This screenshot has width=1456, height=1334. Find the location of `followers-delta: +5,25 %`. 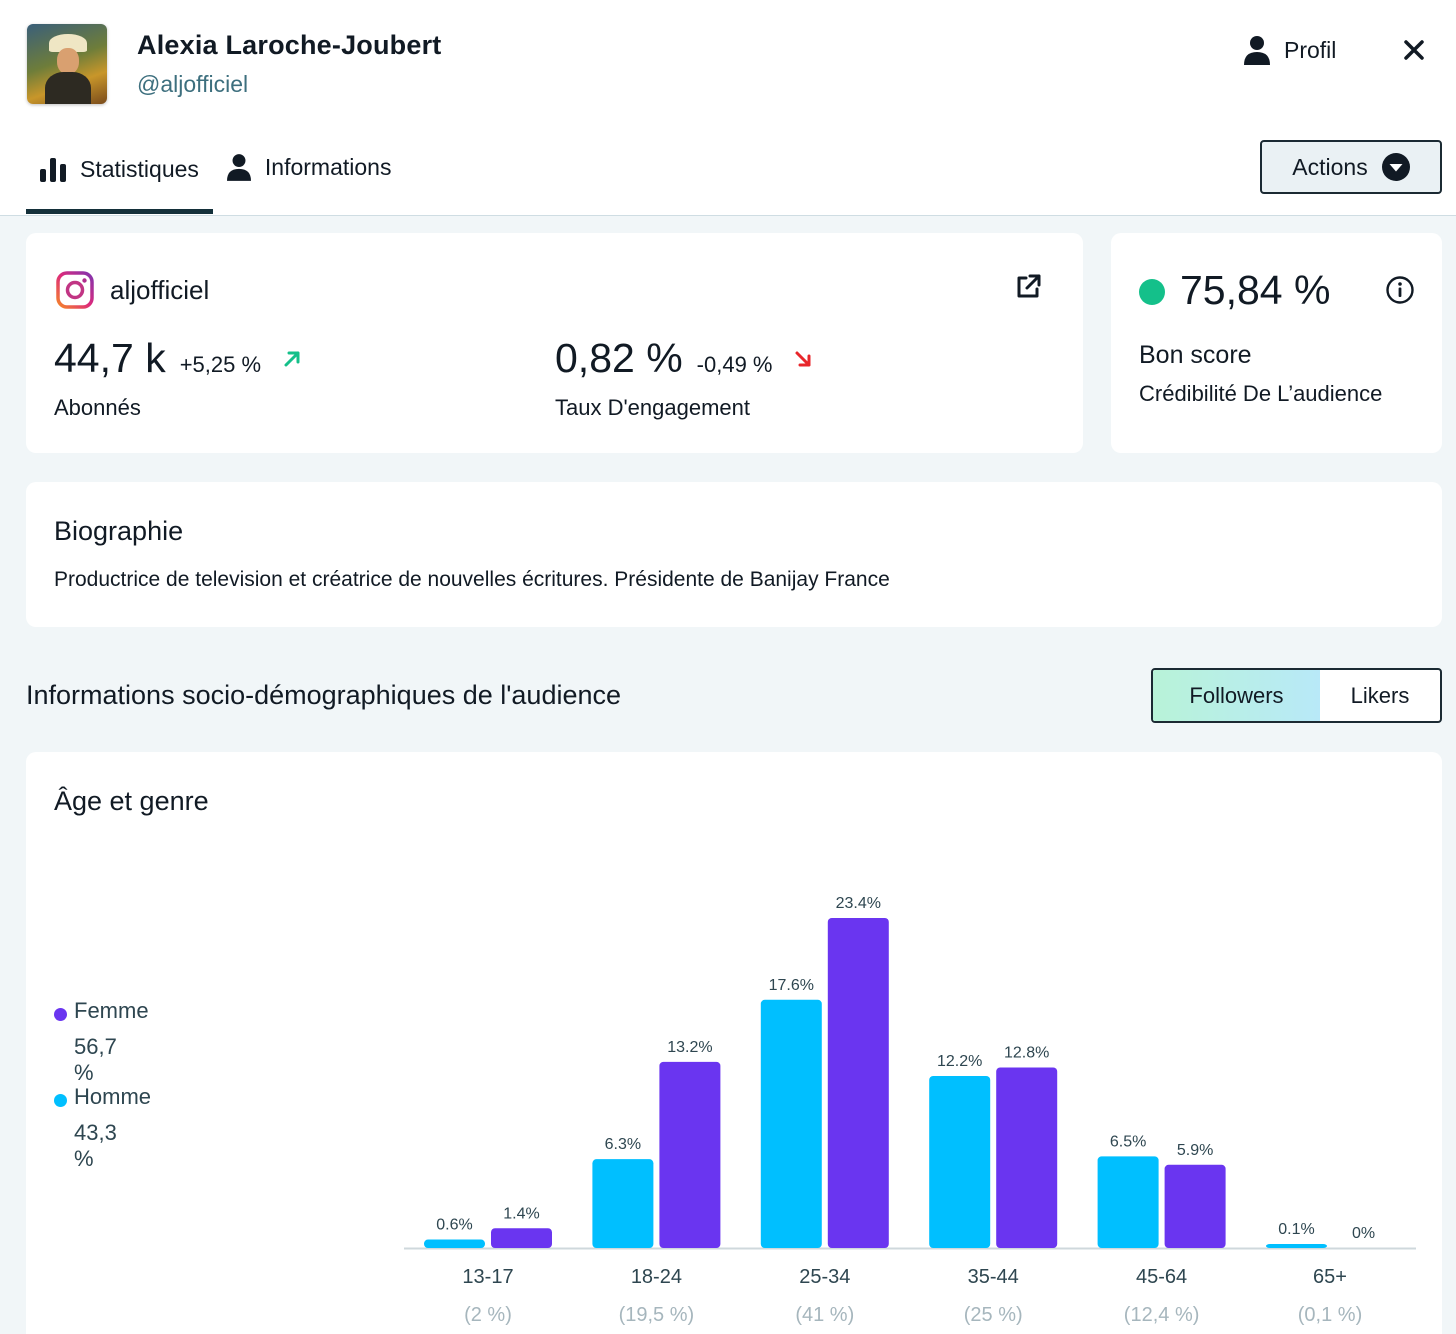

followers-delta: +5,25 % is located at coordinates (220, 364).